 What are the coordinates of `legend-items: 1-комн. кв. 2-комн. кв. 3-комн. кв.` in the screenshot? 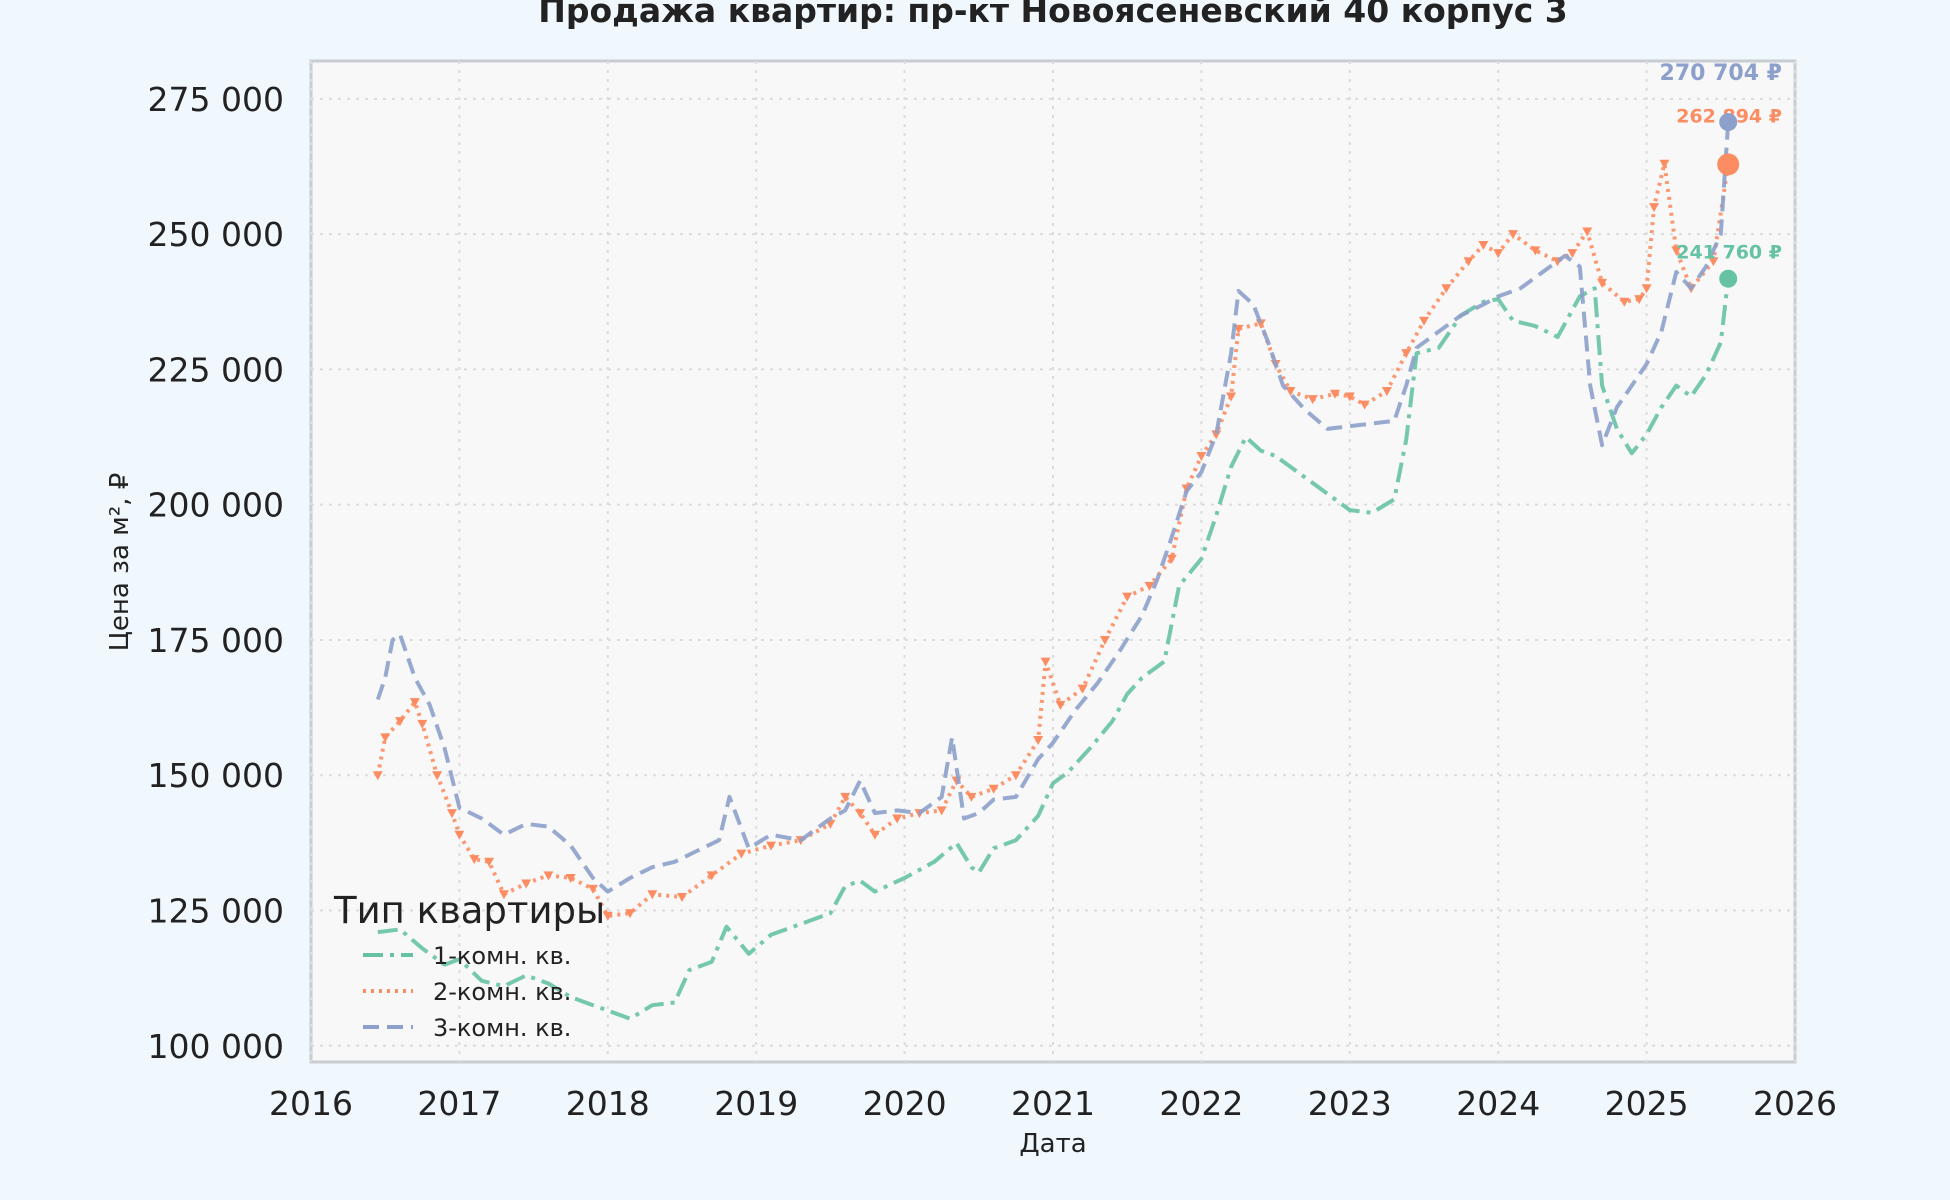 It's located at (467, 992).